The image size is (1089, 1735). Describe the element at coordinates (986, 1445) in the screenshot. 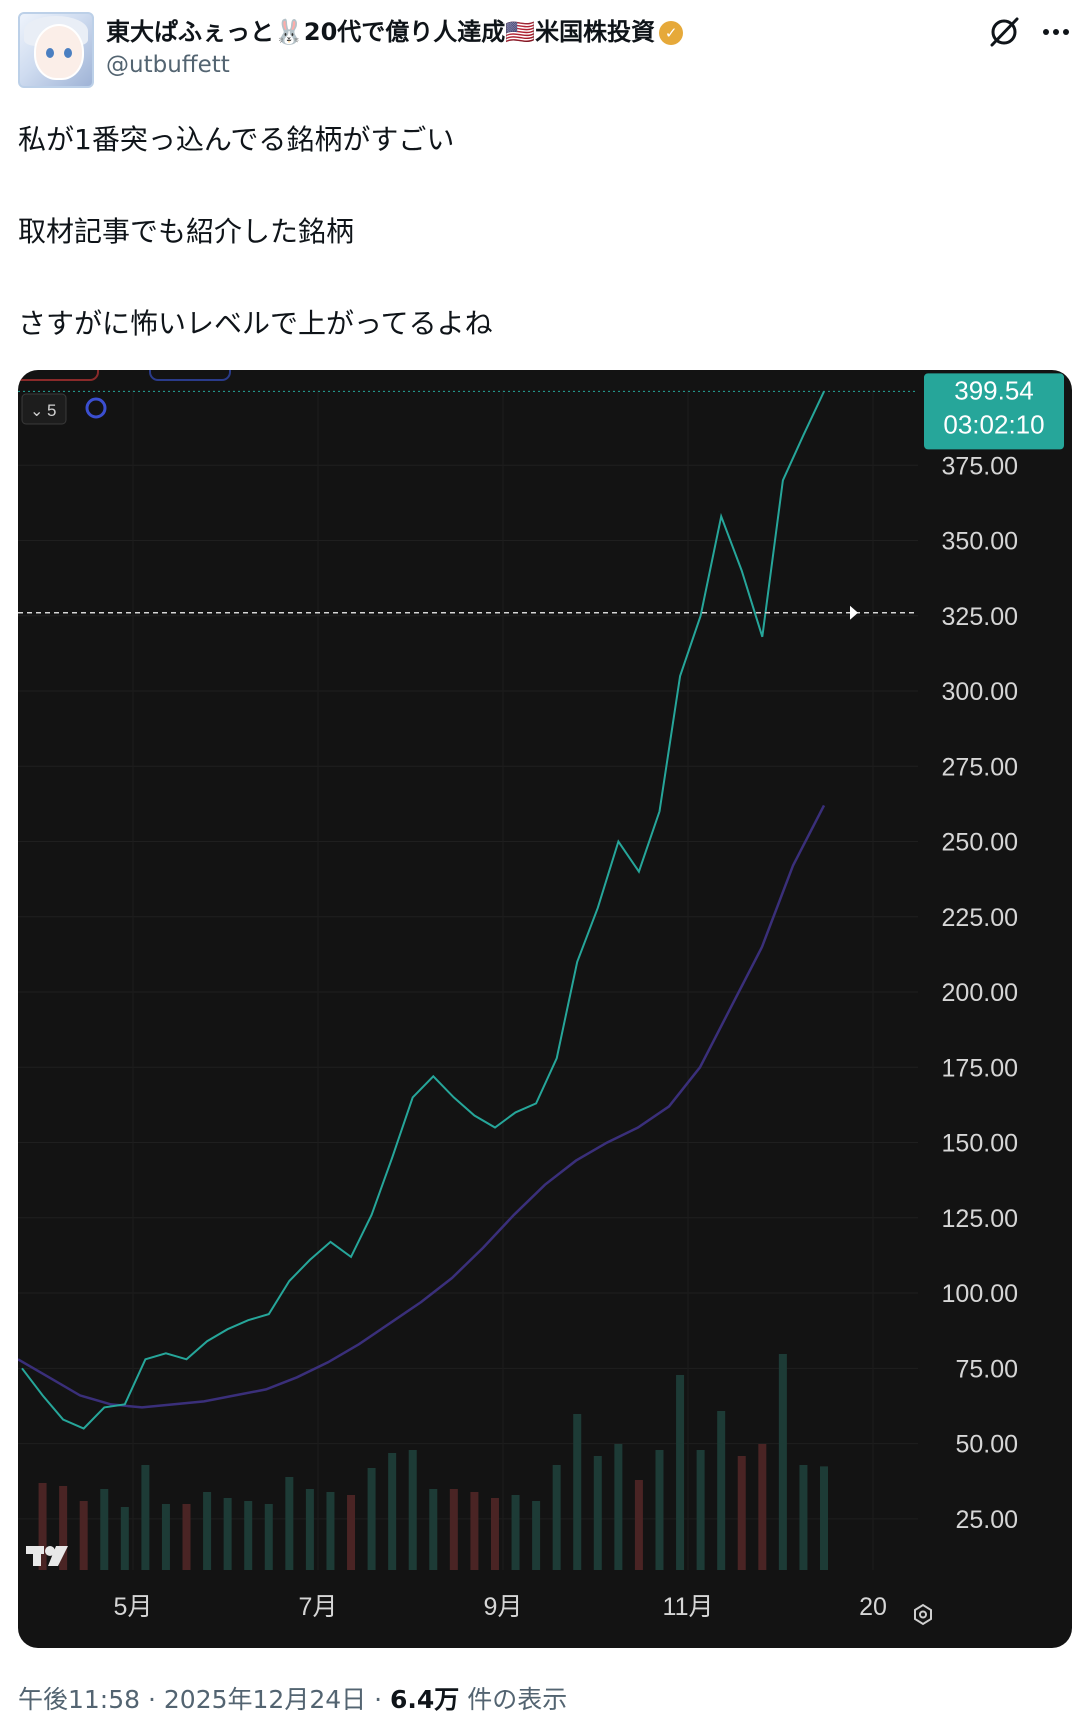

I see `y-tick-label: 50.00` at that location.